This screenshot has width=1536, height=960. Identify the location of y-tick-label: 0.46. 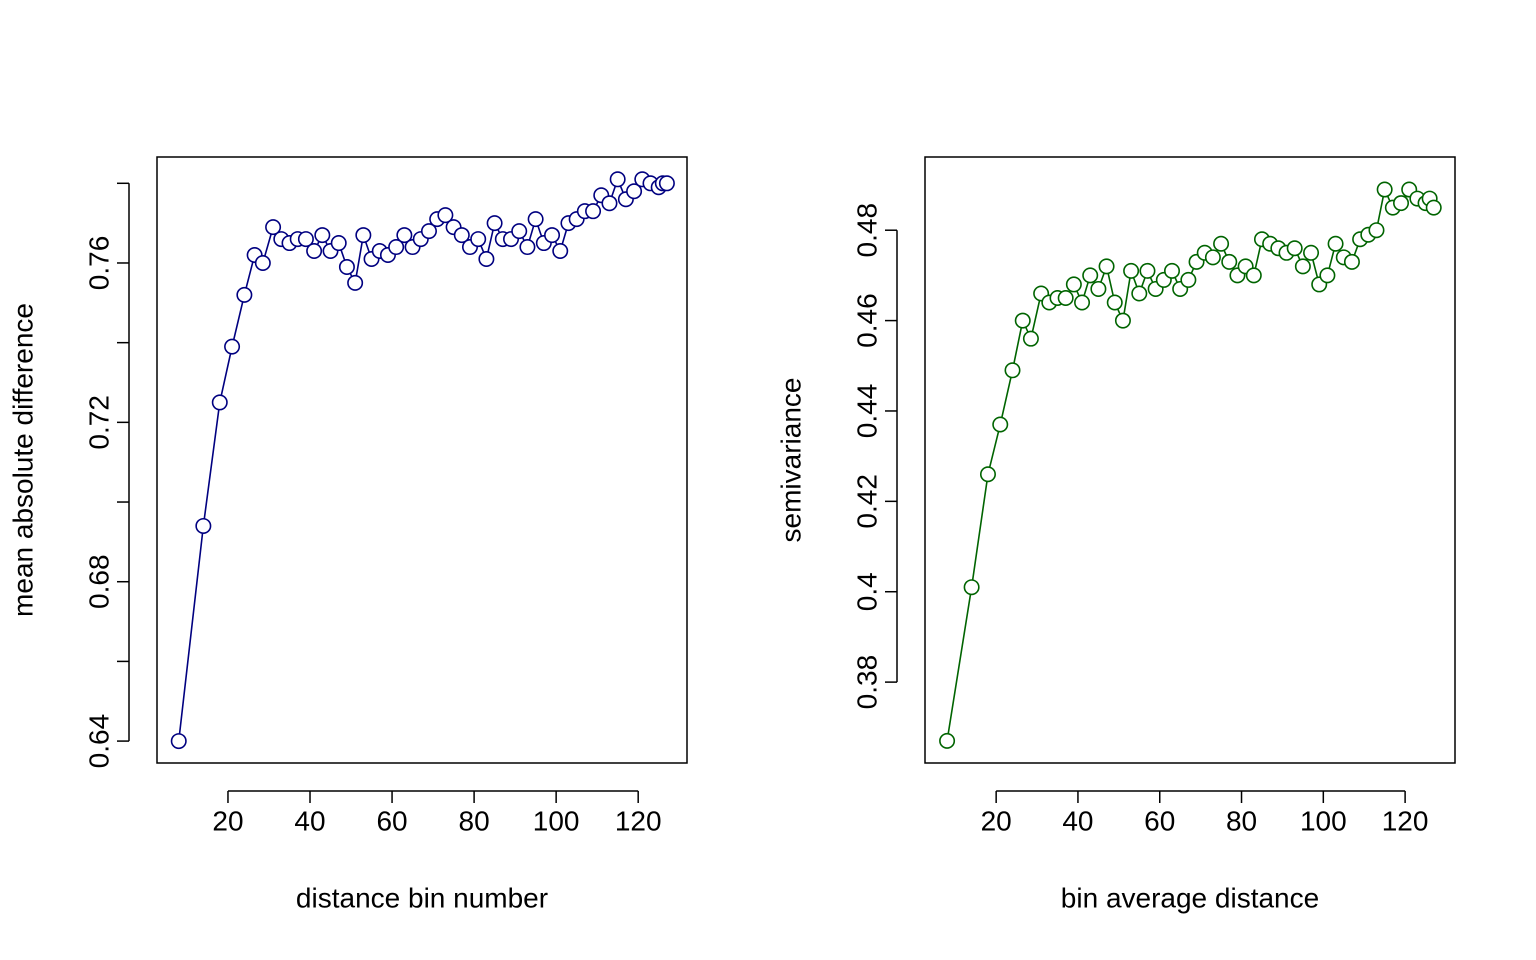
(866, 320).